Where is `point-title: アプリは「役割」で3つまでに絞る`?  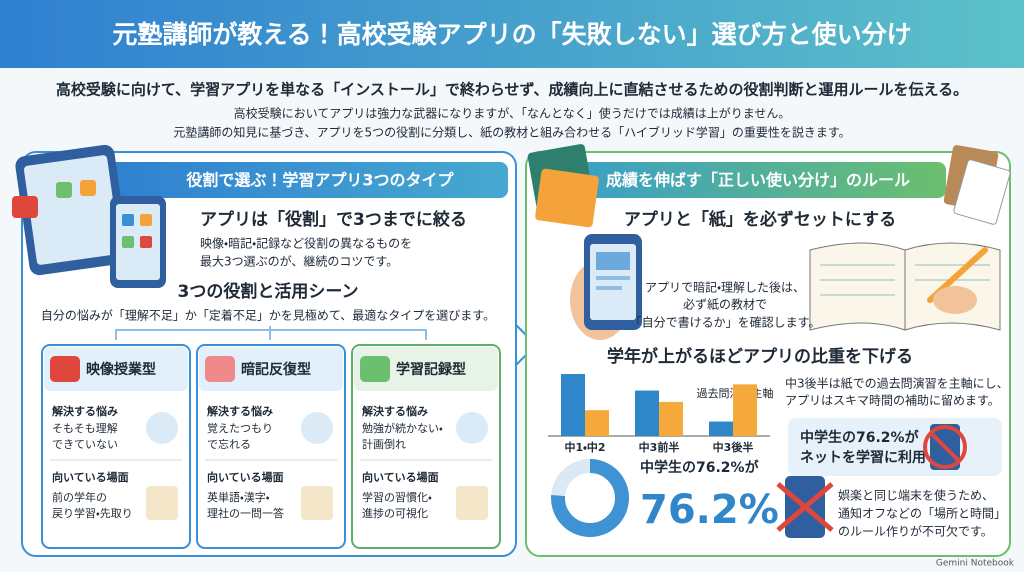 point-title: アプリは「役割」で3つまでに絞る is located at coordinates (333, 219).